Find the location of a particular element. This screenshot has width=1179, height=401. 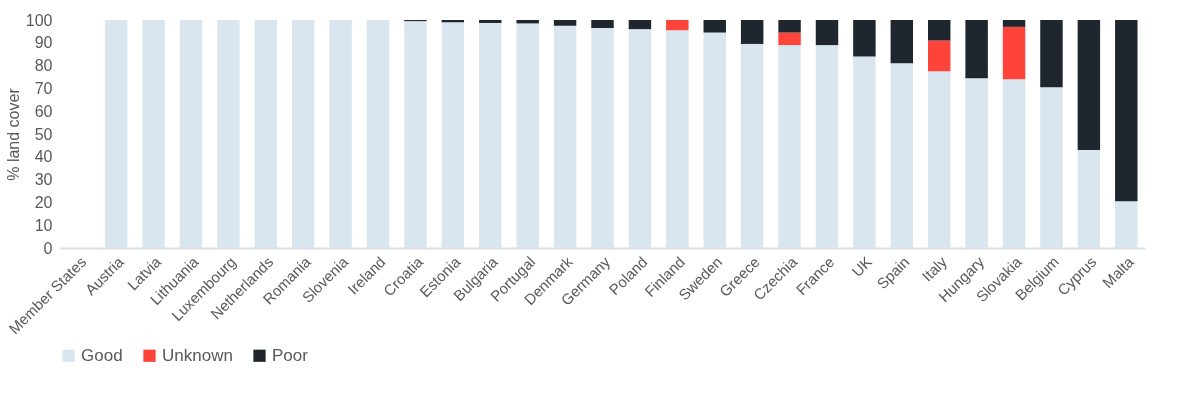

y-tick-label: 40 is located at coordinates (43, 157).